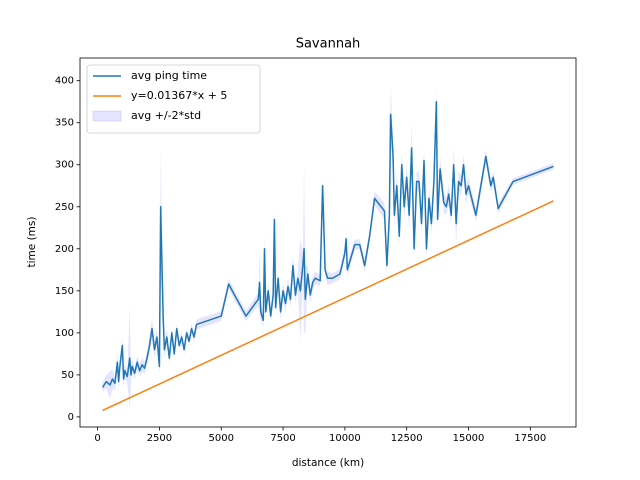 Image resolution: width=640 pixels, height=480 pixels. I want to click on y-tick-label: 50, so click(67, 375).